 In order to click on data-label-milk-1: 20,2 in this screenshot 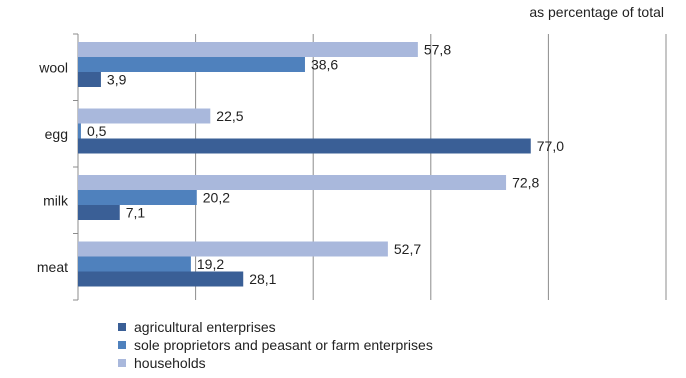, I will do `click(216, 198)`.